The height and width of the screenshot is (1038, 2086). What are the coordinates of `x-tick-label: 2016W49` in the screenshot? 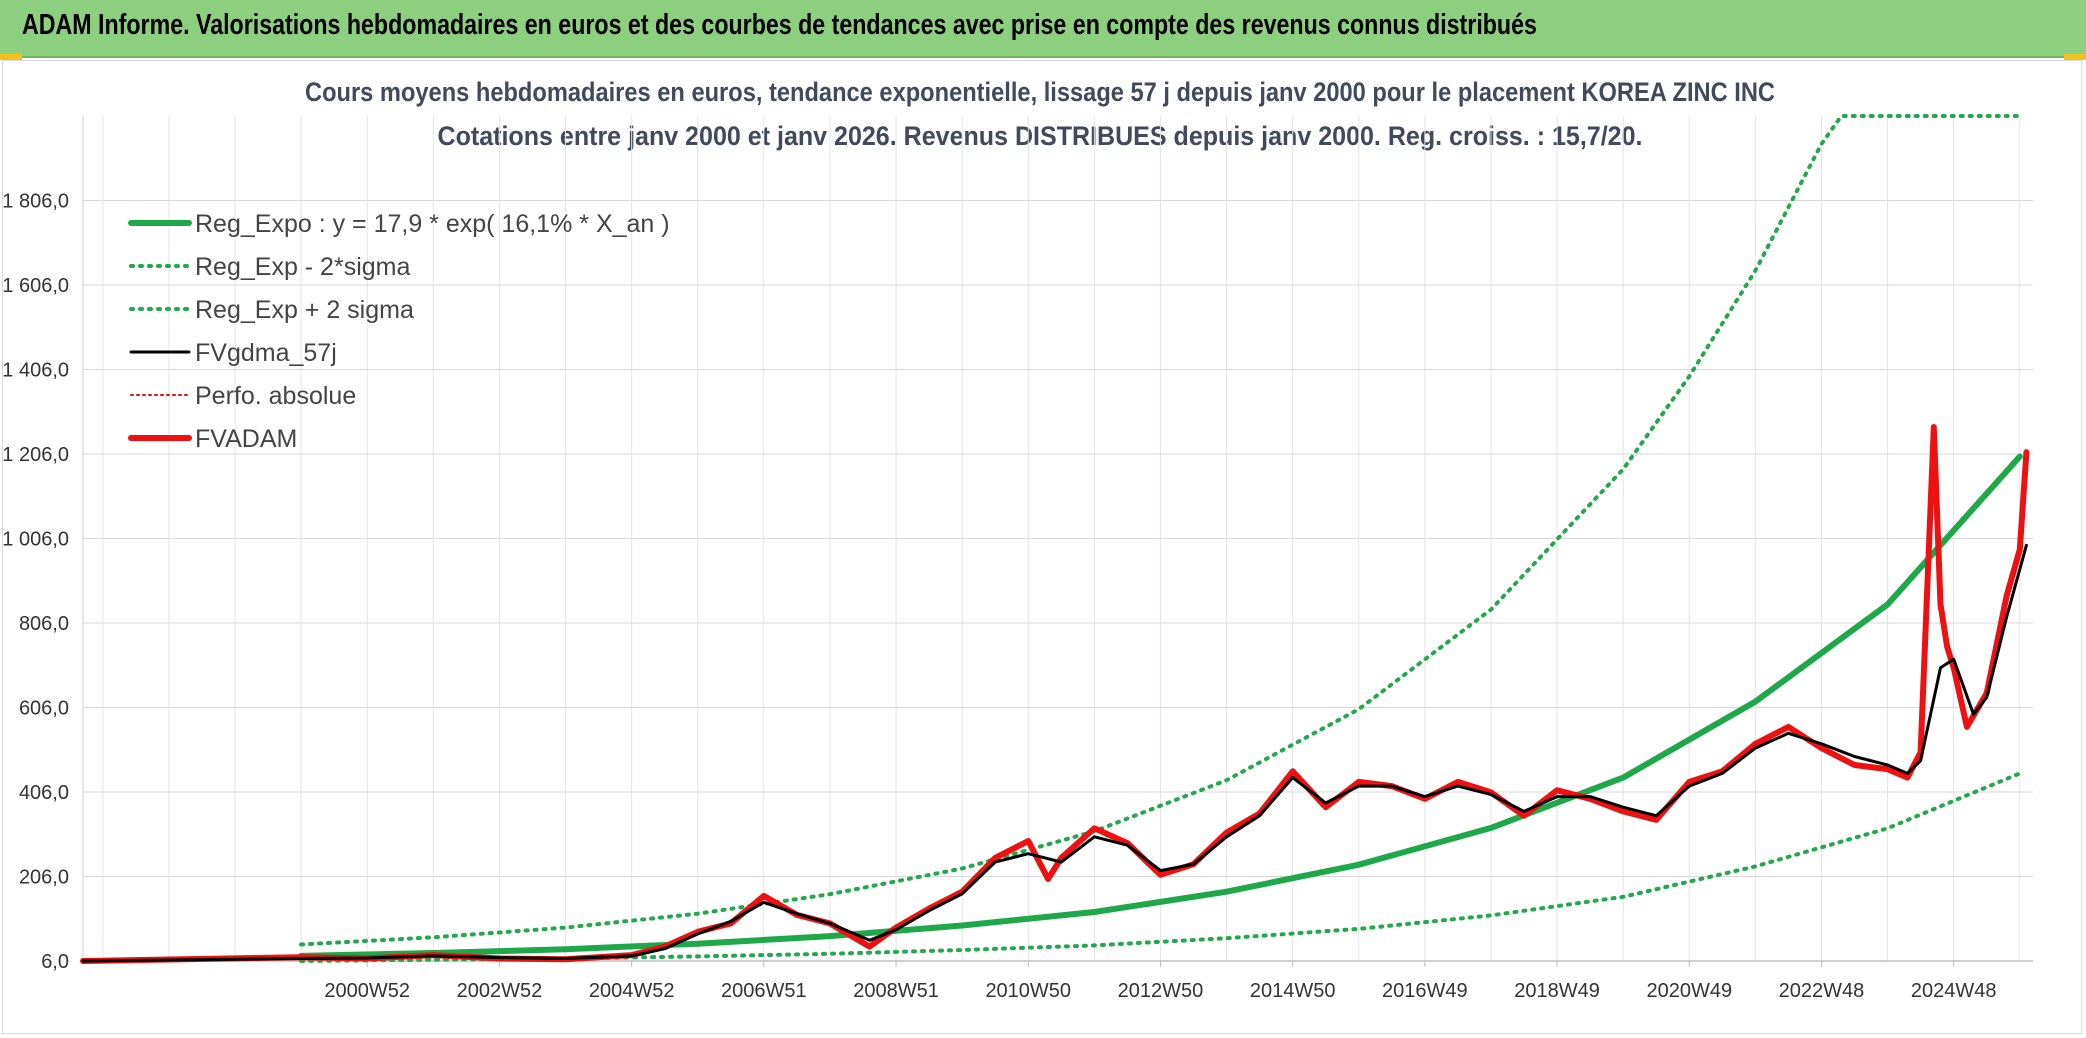 It's located at (1425, 991).